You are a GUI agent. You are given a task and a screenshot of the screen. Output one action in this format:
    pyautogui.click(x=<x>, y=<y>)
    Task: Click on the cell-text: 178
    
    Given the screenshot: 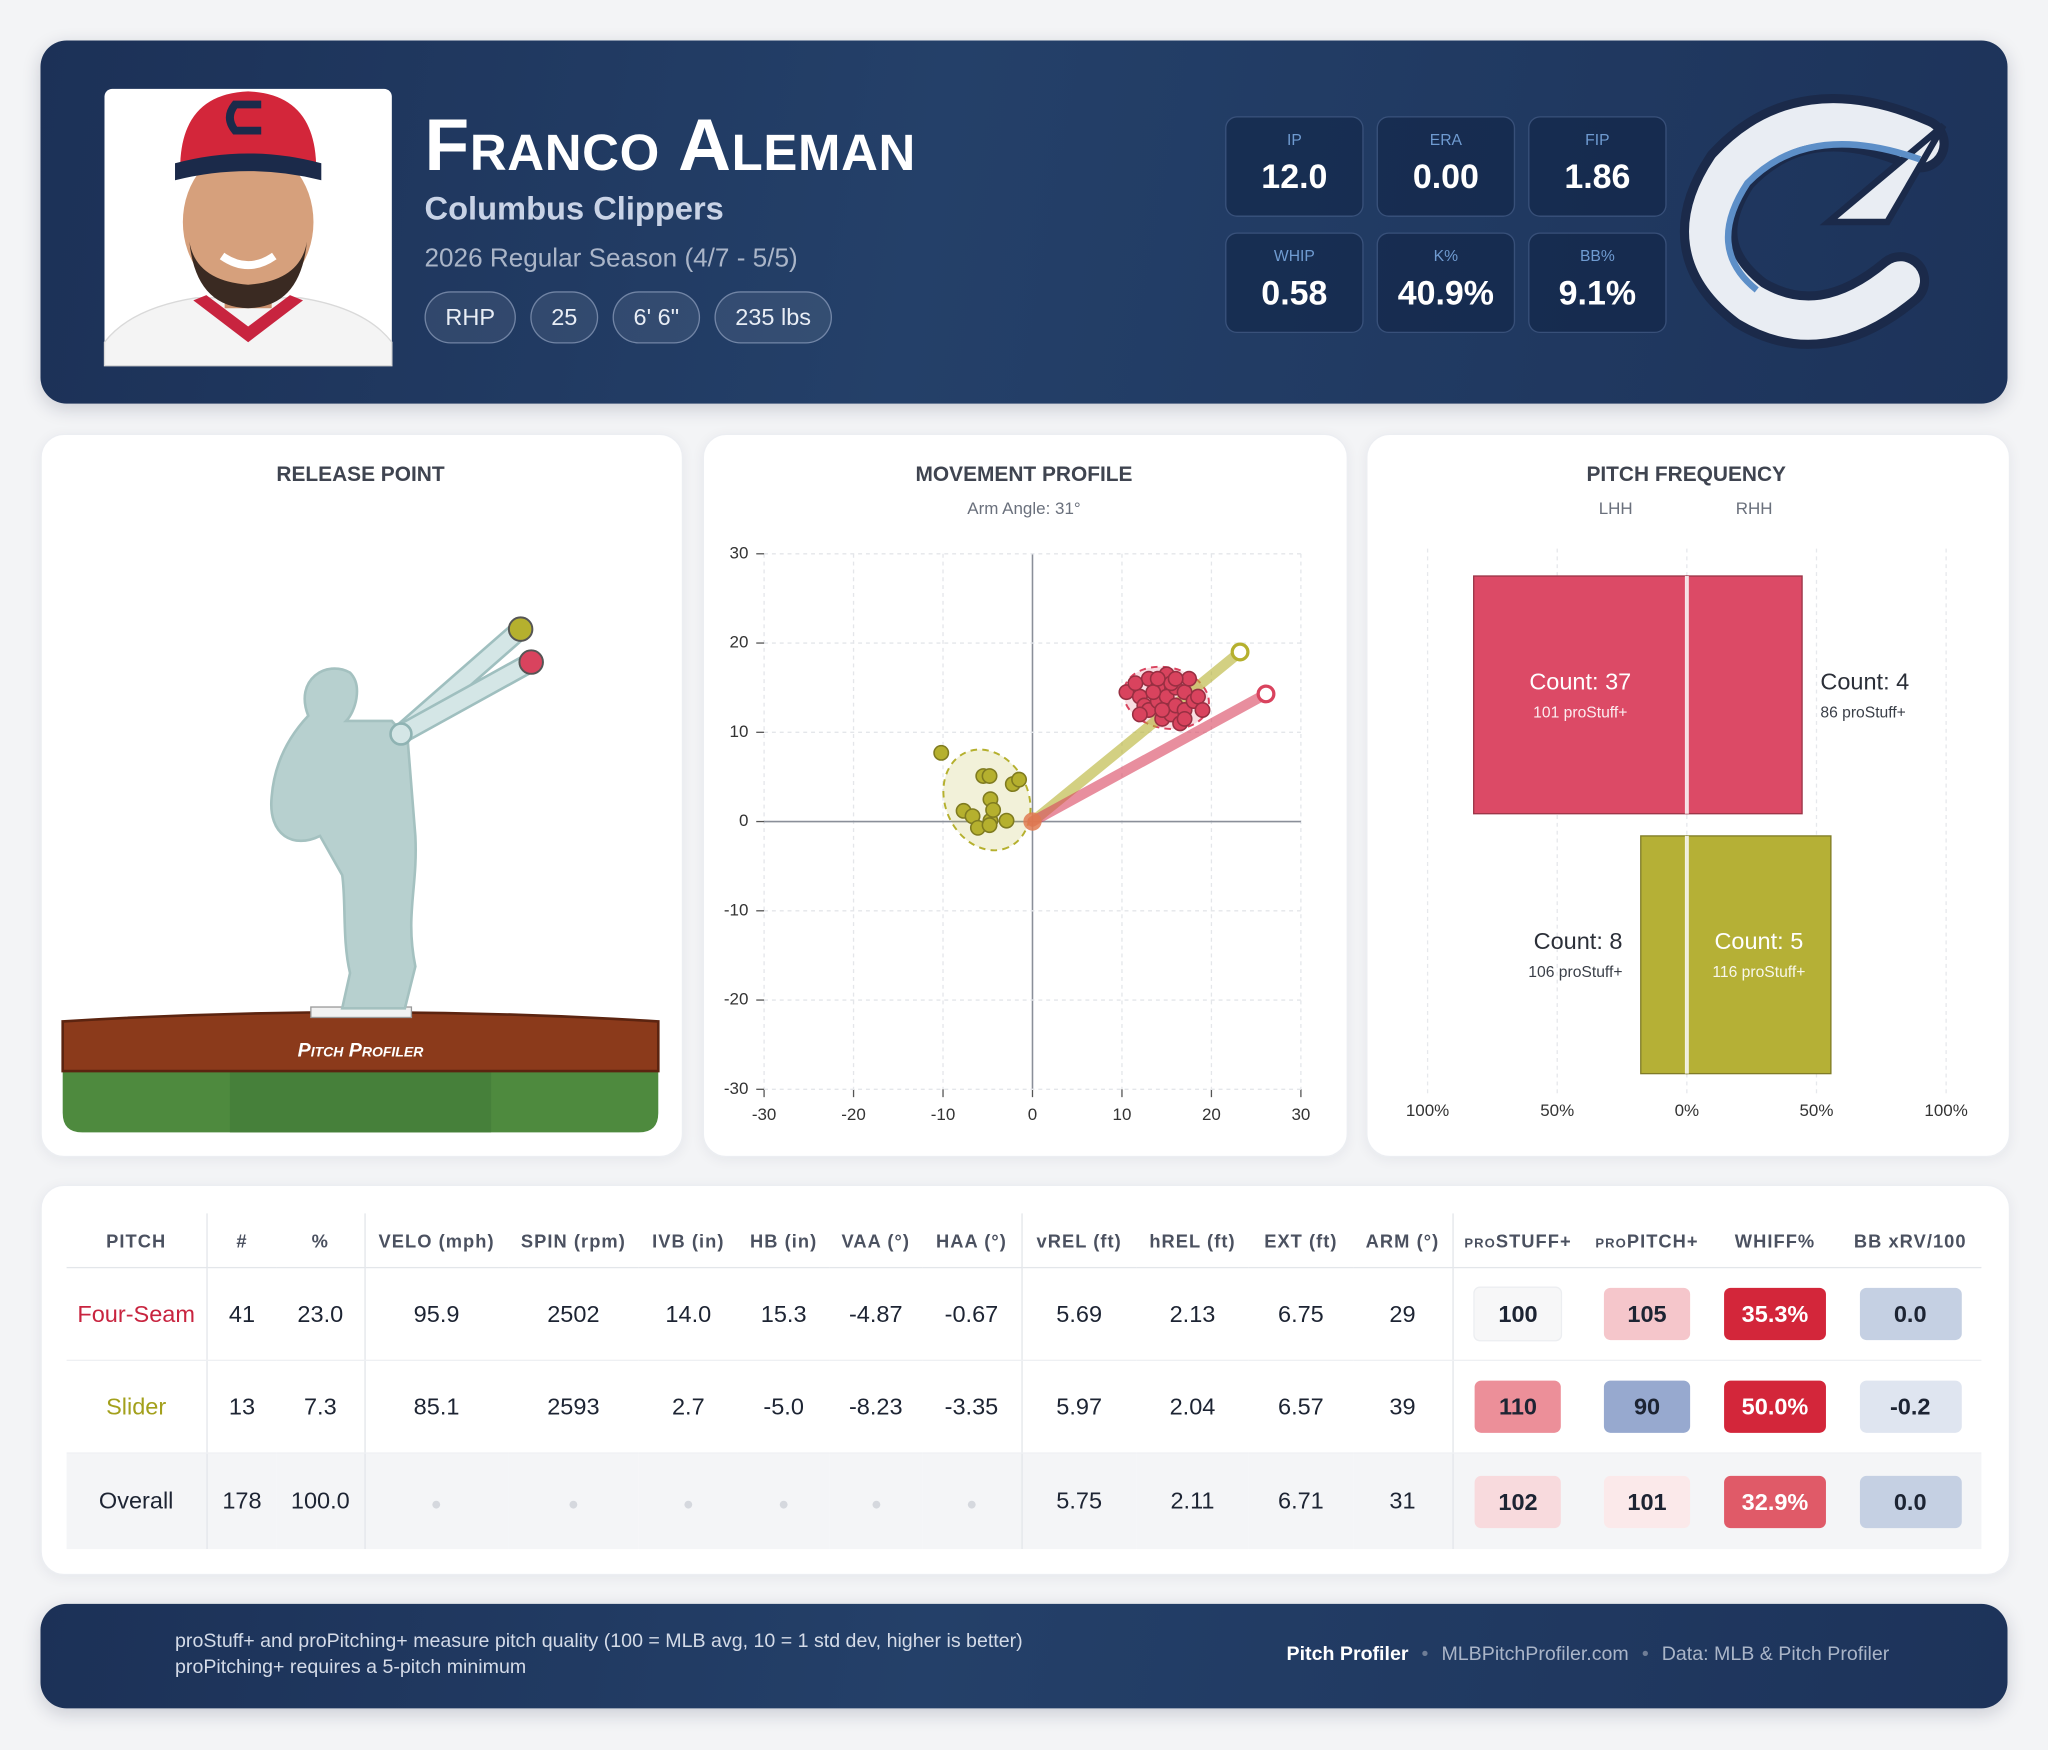 What is the action you would take?
    pyautogui.click(x=242, y=1500)
    